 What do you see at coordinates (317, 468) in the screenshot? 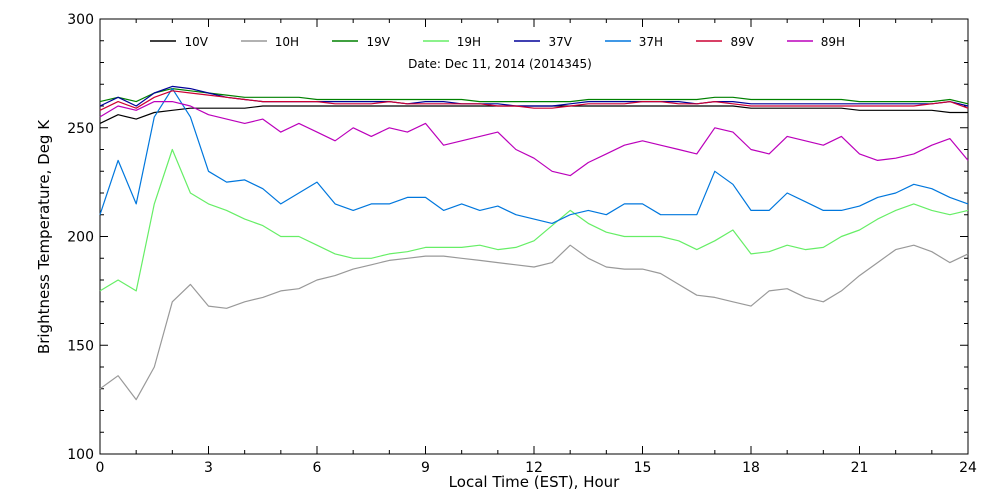
I see `x-tick-label: 6` at bounding box center [317, 468].